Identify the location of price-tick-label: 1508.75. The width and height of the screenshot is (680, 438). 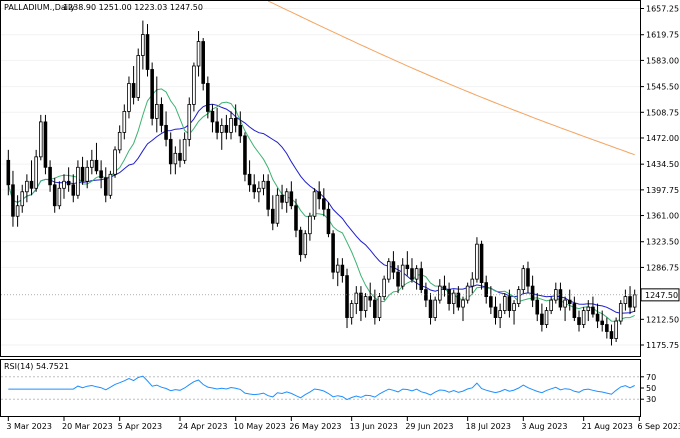
(662, 112).